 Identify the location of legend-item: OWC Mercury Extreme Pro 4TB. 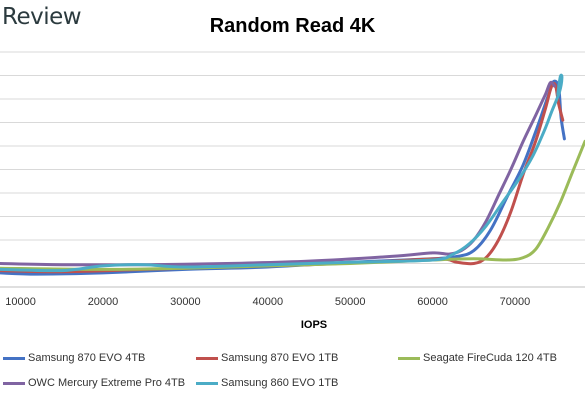
(94, 383).